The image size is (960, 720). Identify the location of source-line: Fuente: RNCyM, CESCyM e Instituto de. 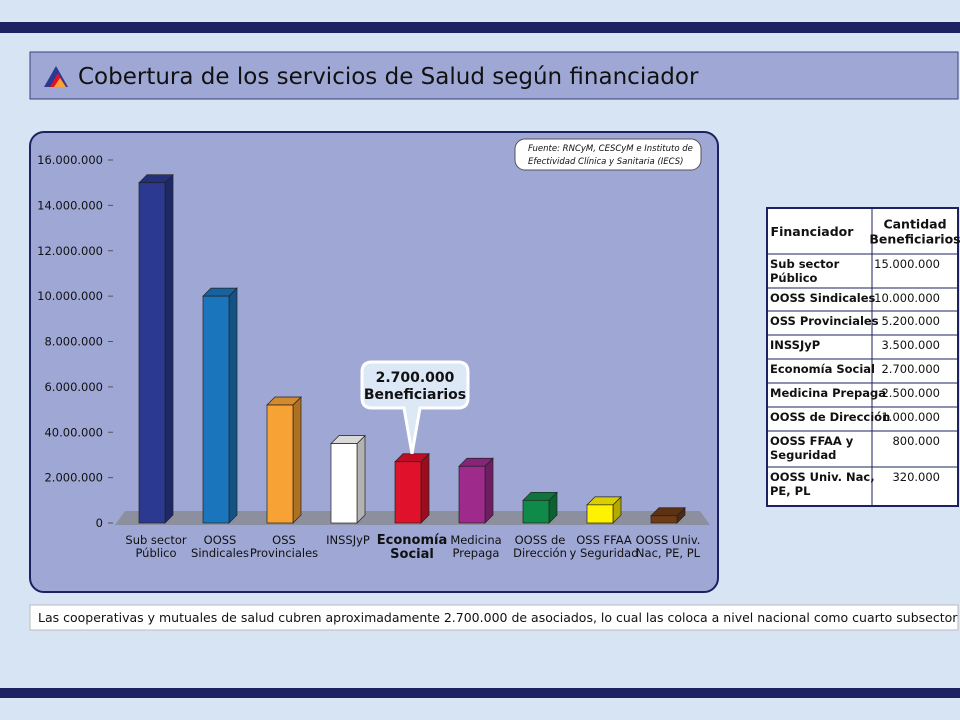
(610, 149).